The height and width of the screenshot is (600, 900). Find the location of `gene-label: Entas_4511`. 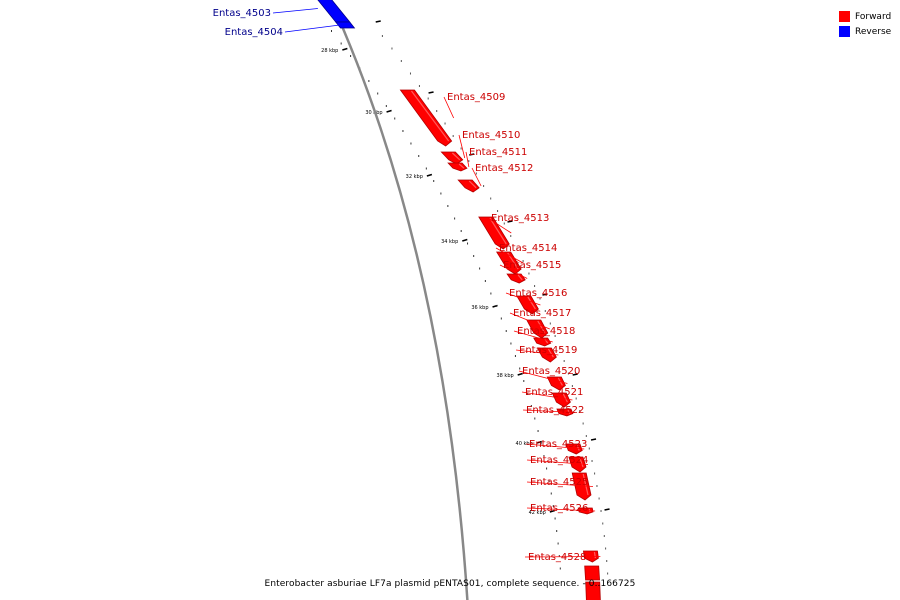

gene-label: Entas_4511 is located at coordinates (498, 152).